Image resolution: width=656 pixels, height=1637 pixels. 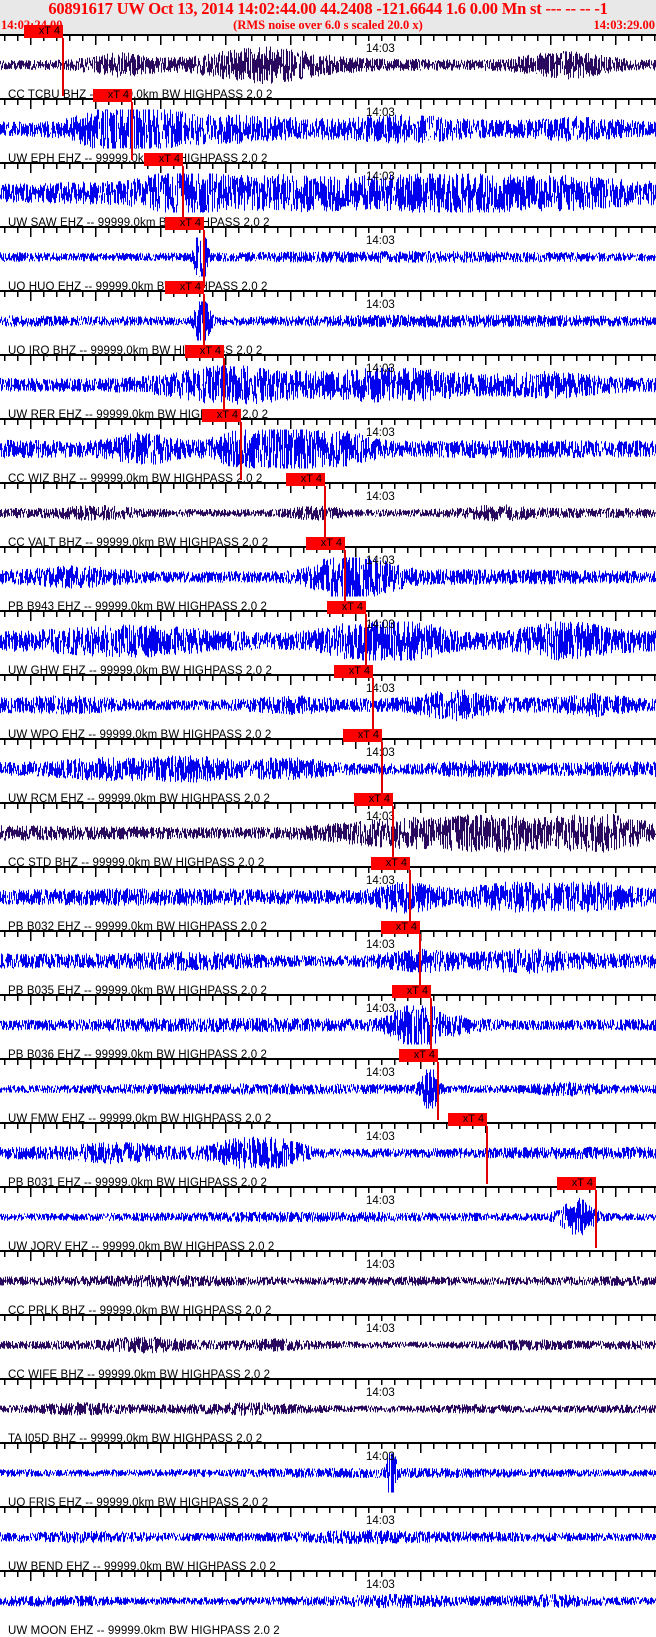 I want to click on window-end-time: 14:03:29.00, so click(x=624, y=25).